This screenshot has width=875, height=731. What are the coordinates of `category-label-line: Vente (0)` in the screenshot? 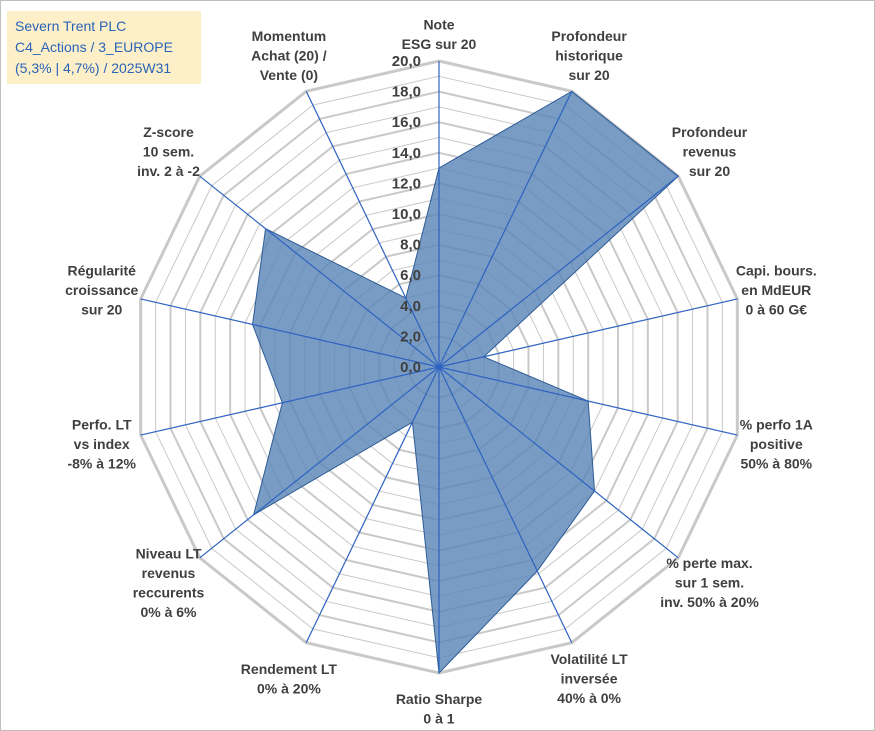 It's located at (289, 75).